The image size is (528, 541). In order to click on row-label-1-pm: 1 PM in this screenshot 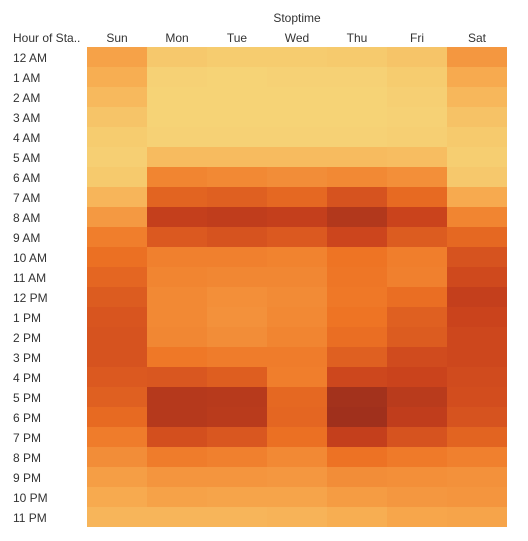, I will do `click(27, 318)`.